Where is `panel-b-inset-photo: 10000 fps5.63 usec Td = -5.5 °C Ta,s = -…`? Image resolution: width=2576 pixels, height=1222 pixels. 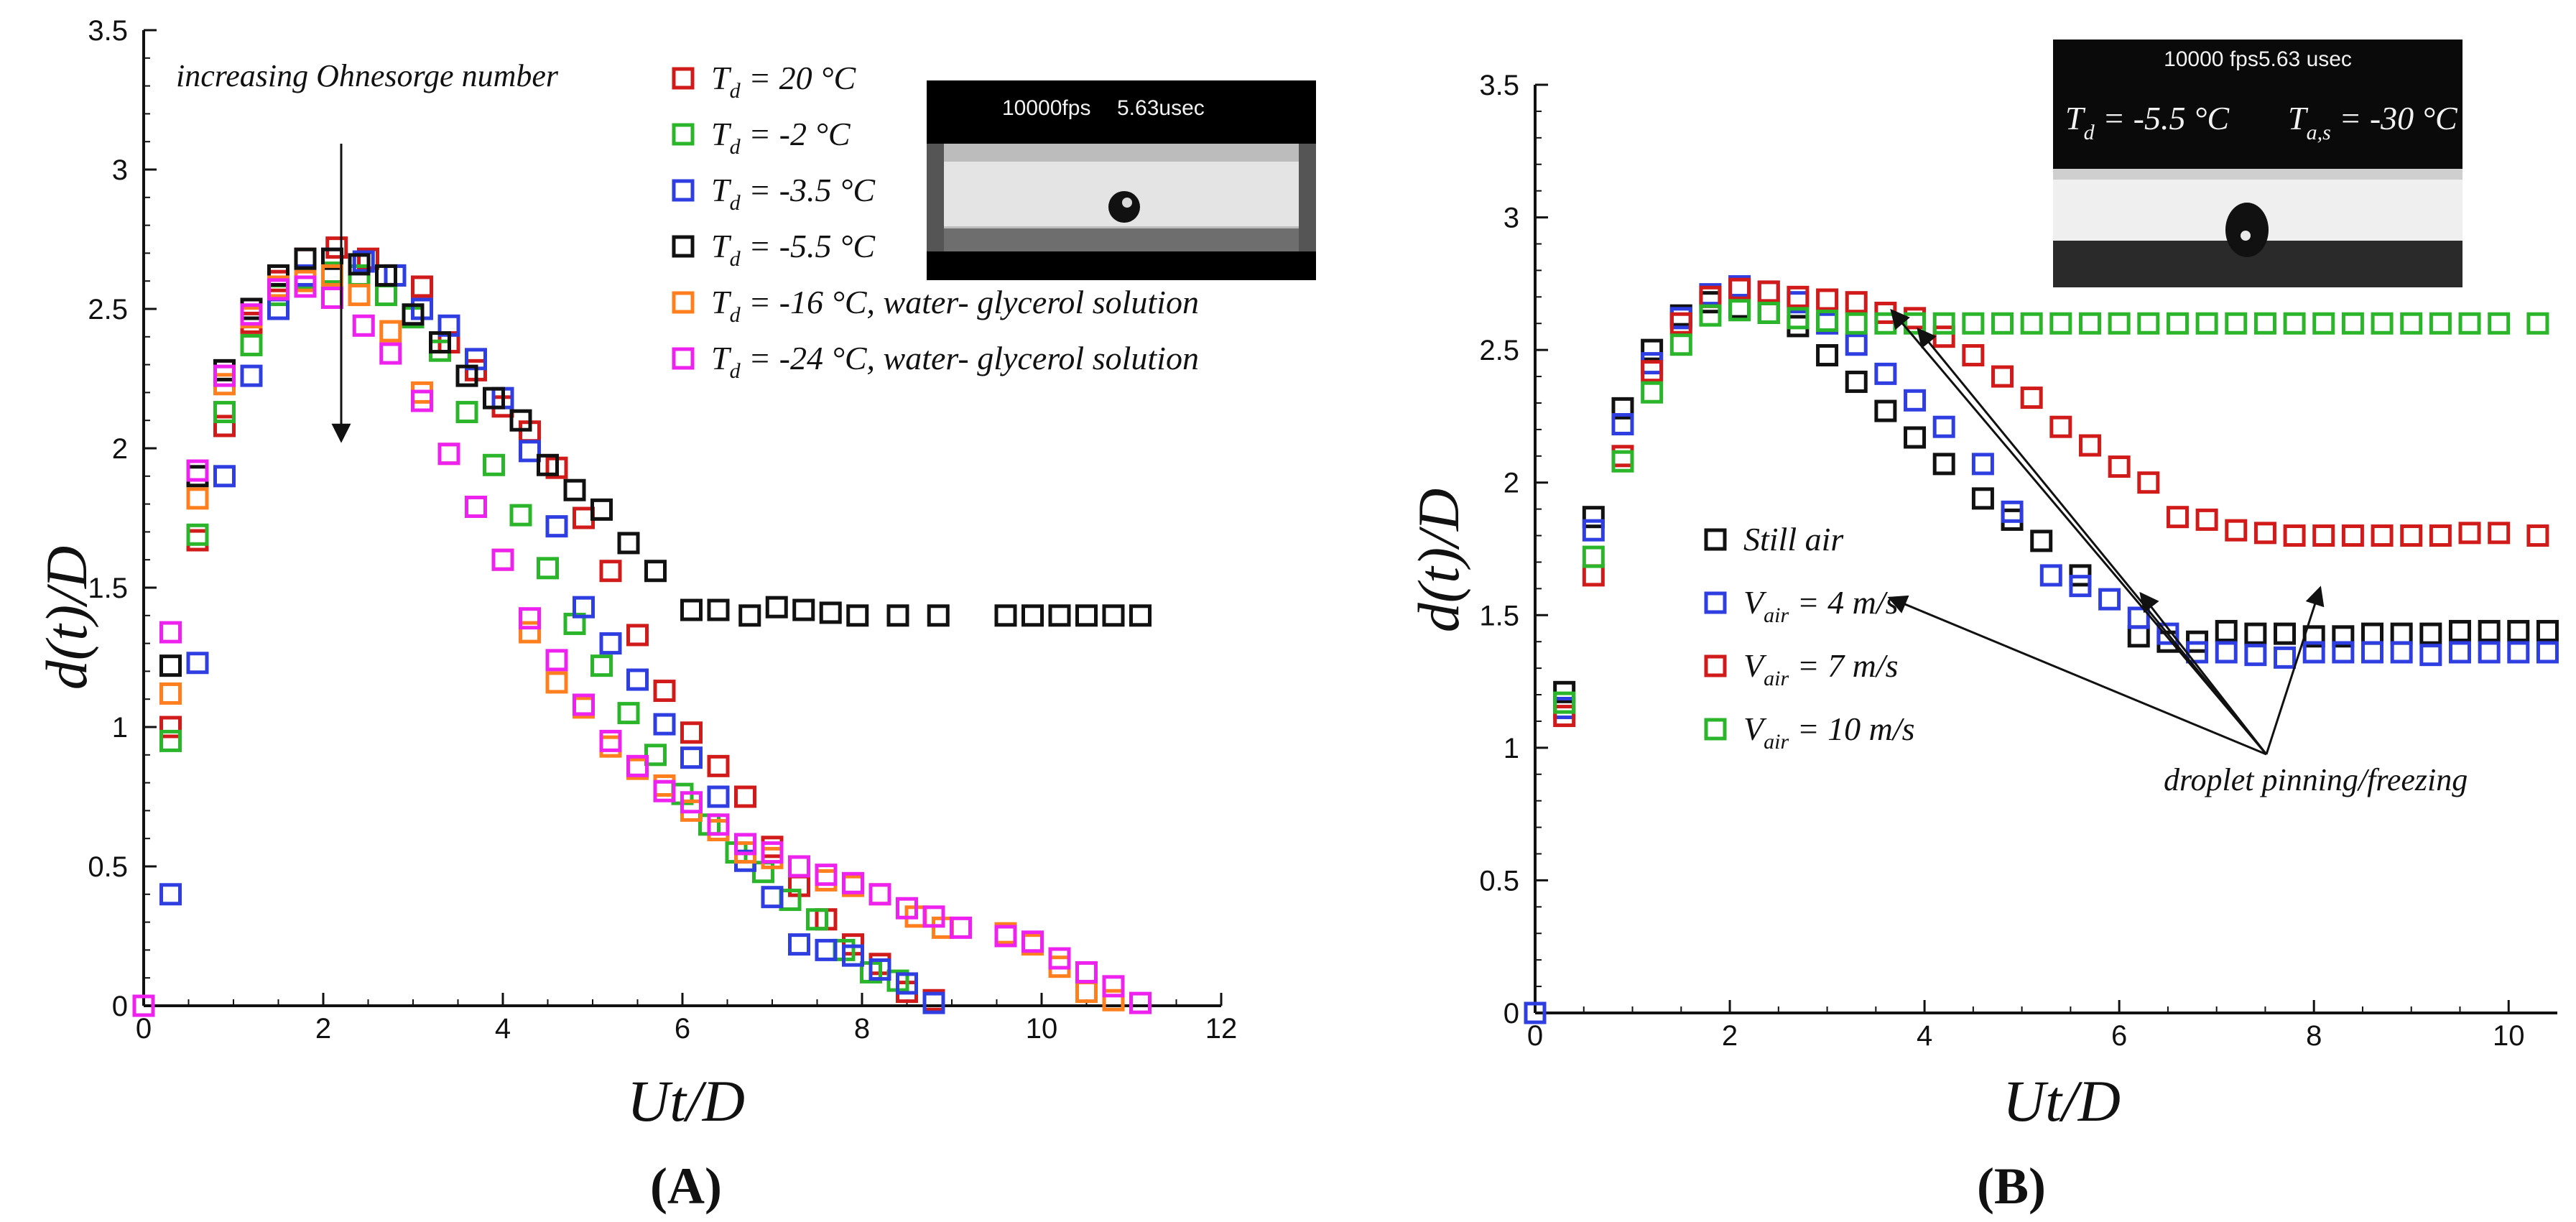
panel-b-inset-photo: 10000 fps5.63 usec Td = -5.5 °C Ta,s = -… is located at coordinates (2258, 163).